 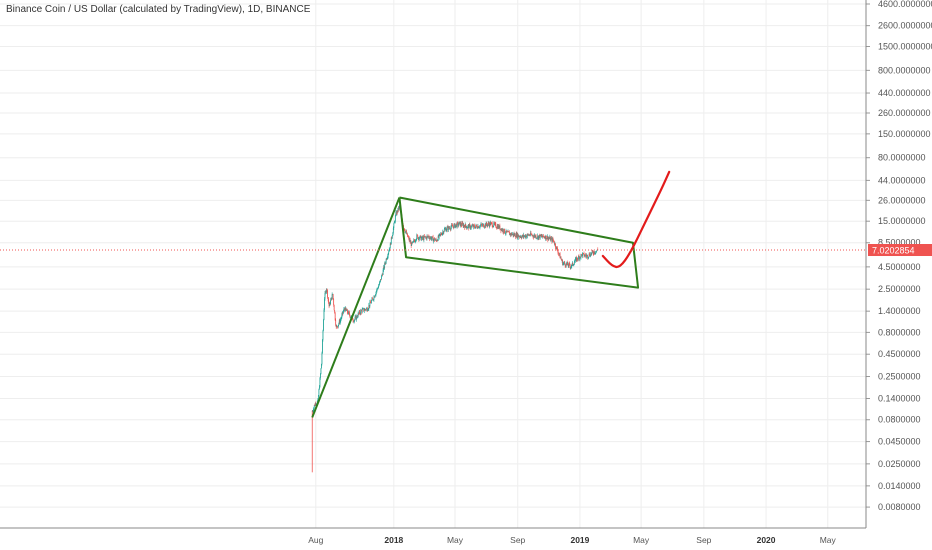 What do you see at coordinates (356, 307) in the screenshot?
I see `flagpole-line` at bounding box center [356, 307].